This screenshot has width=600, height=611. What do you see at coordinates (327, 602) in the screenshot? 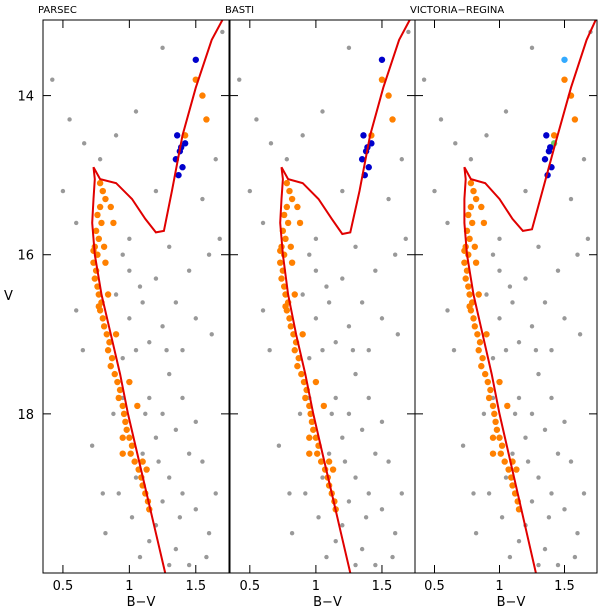
I see `x-axis-label: B−V` at bounding box center [327, 602].